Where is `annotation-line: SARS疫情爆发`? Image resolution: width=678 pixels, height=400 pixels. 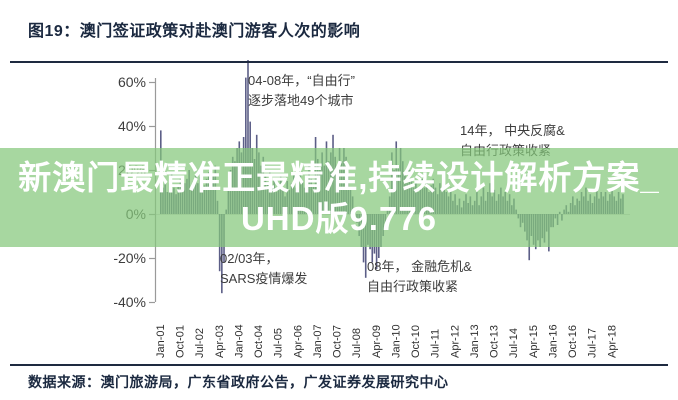
annotation-line: SARS疫情爆发 is located at coordinates (264, 278).